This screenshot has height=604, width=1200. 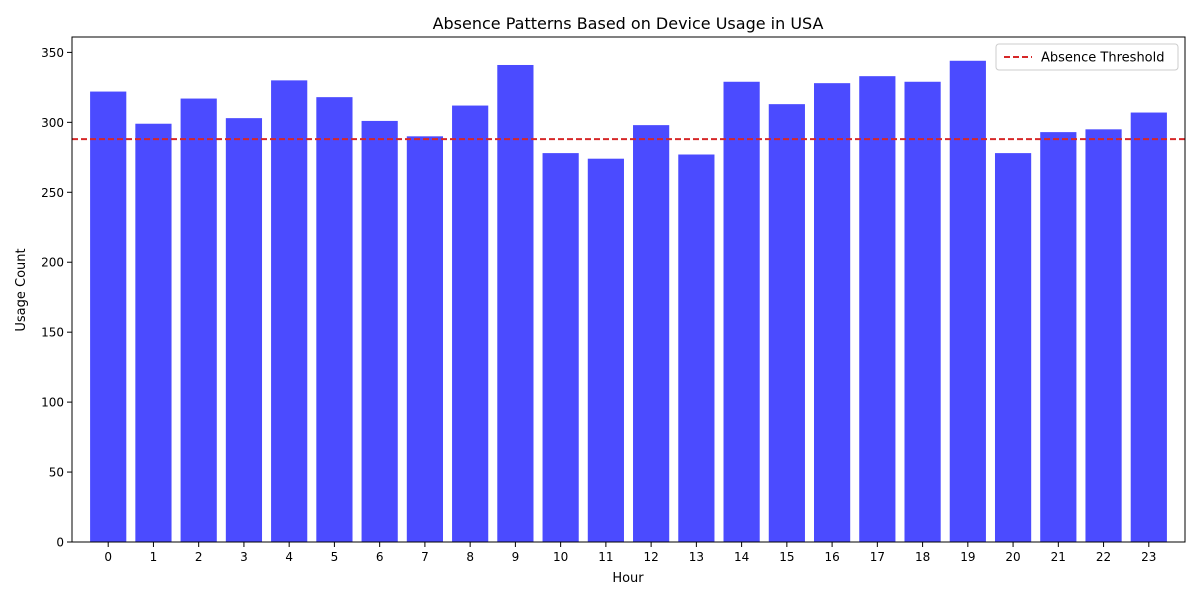 I want to click on x-tick-label-3: 3, so click(x=244, y=557).